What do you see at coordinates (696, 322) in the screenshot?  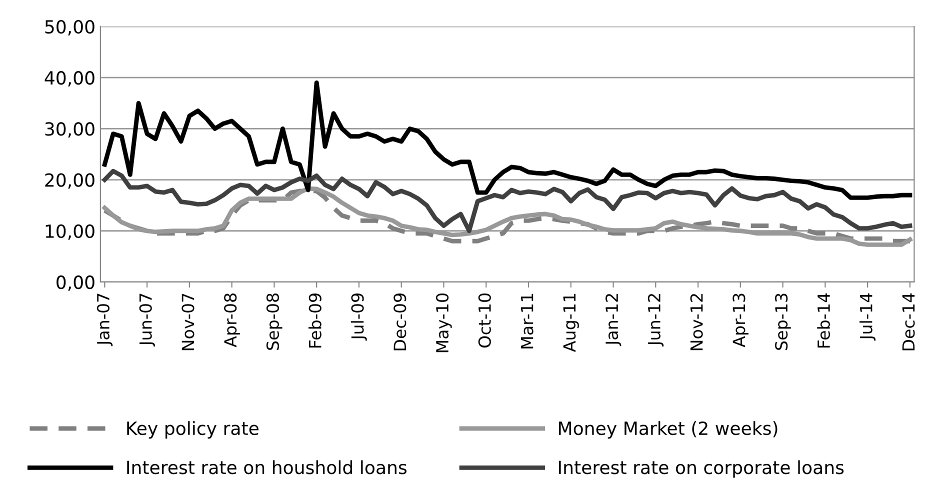 I see `x-tick-label: Nov-12` at bounding box center [696, 322].